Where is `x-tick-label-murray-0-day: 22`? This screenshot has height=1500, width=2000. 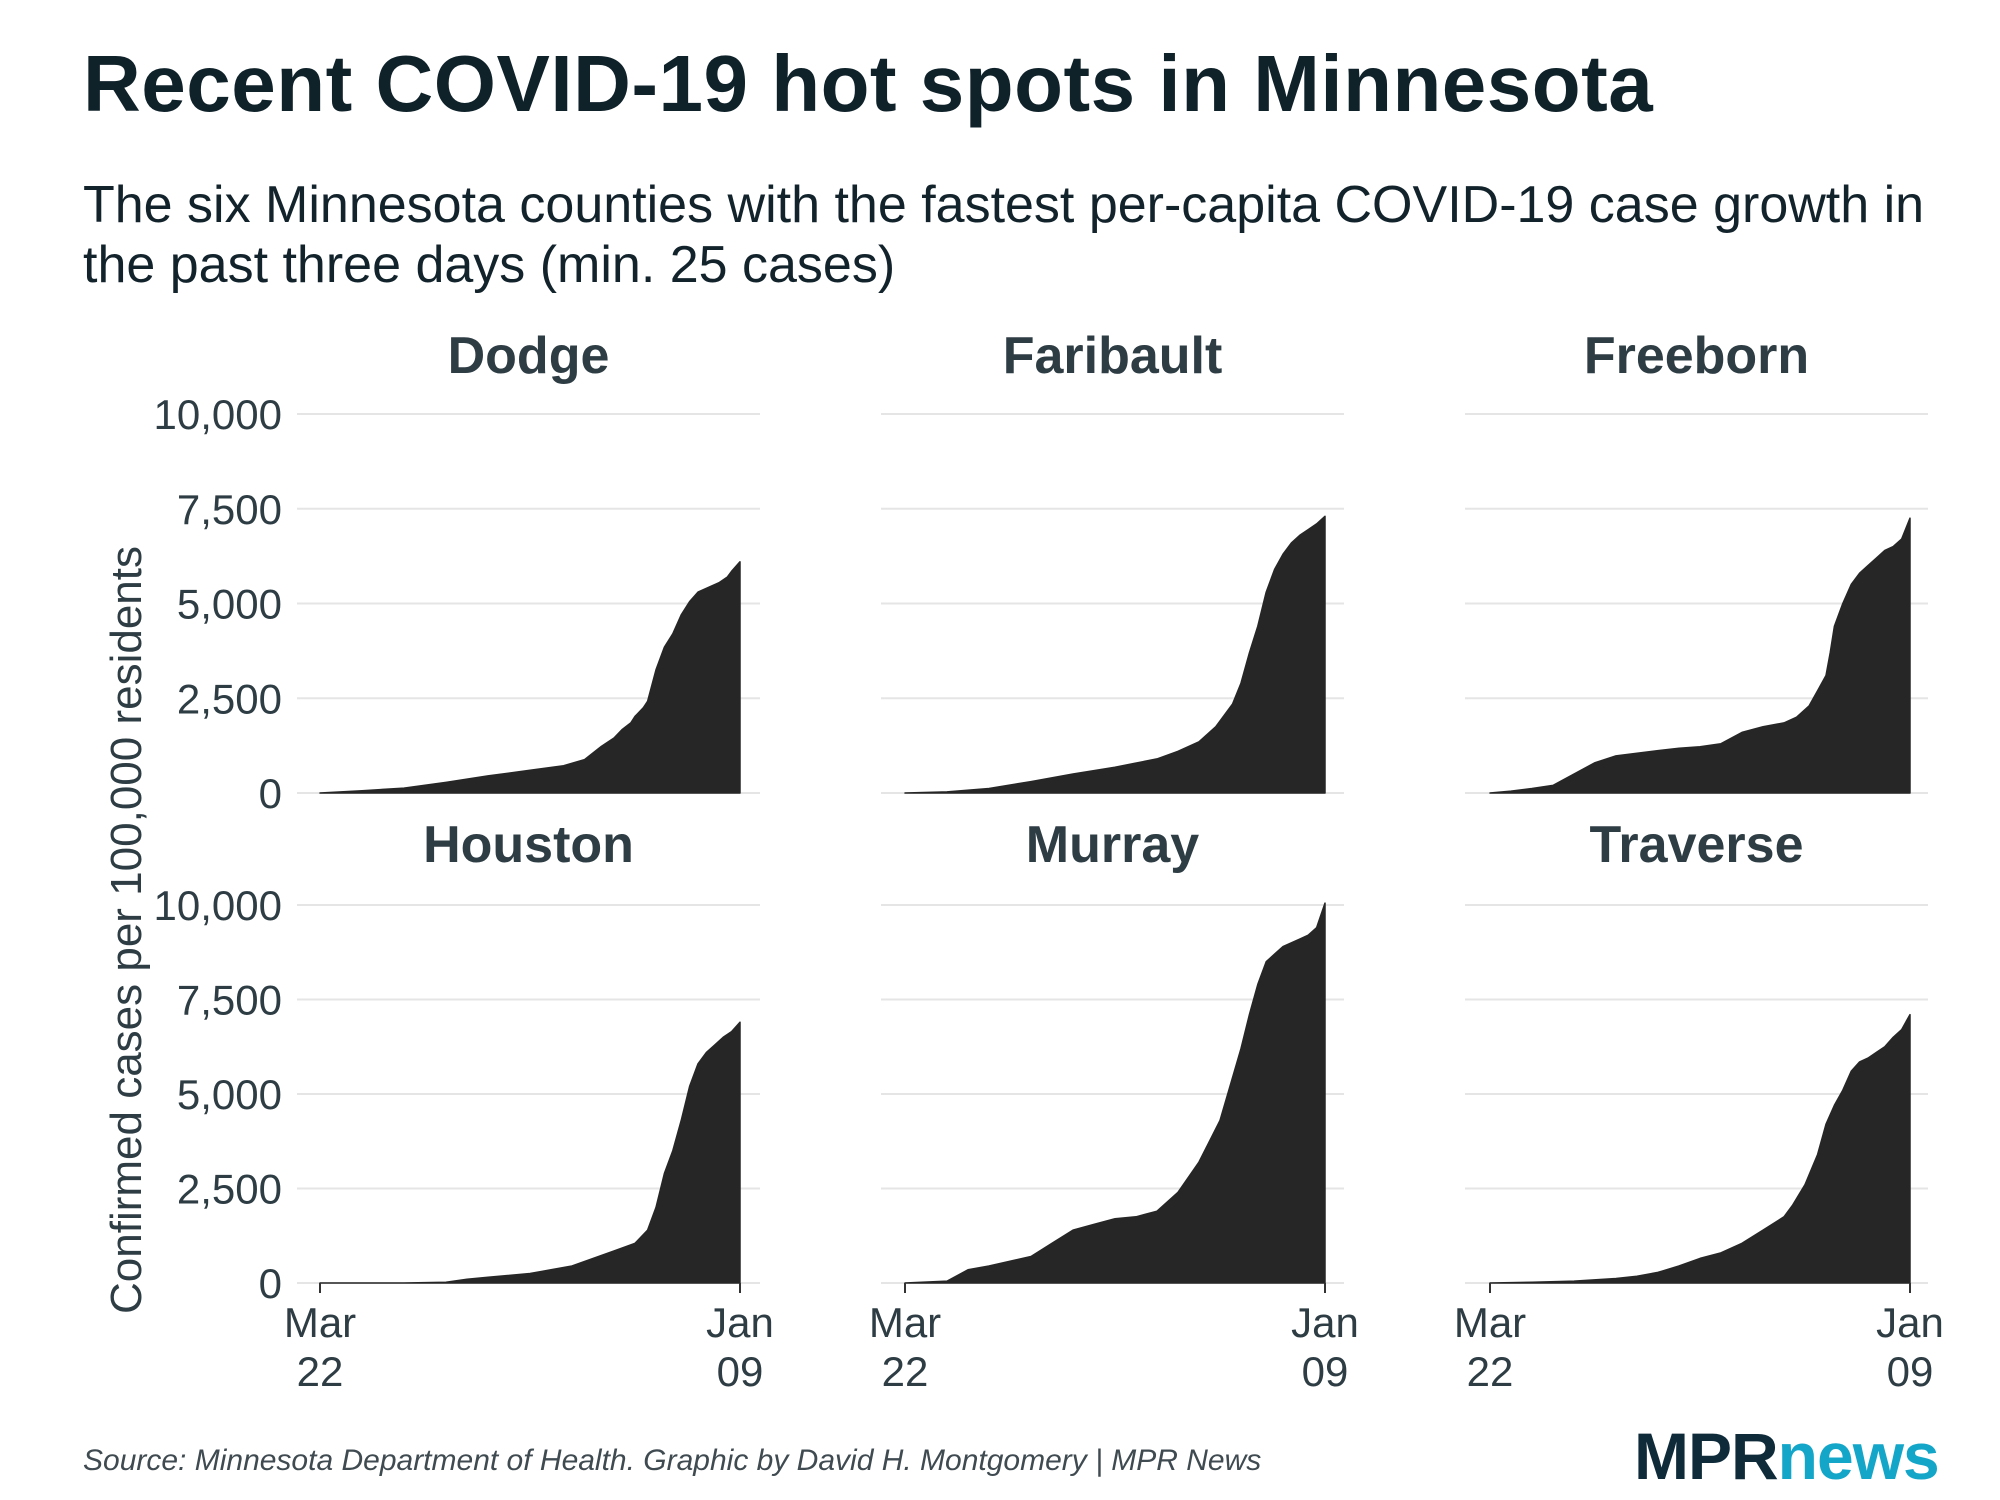 x-tick-label-murray-0-day: 22 is located at coordinates (905, 1371).